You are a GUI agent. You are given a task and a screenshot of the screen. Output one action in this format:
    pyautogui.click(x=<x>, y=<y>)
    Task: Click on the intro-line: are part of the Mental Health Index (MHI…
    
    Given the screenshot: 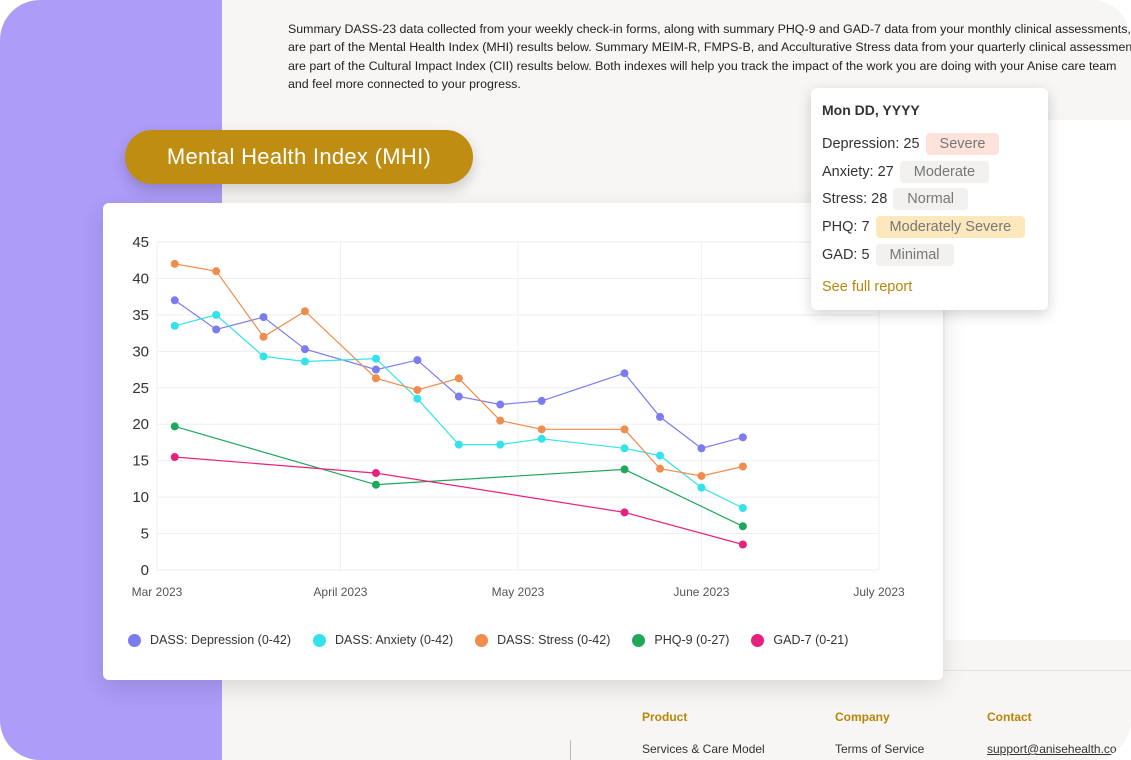 What is the action you would take?
    pyautogui.click(x=709, y=47)
    